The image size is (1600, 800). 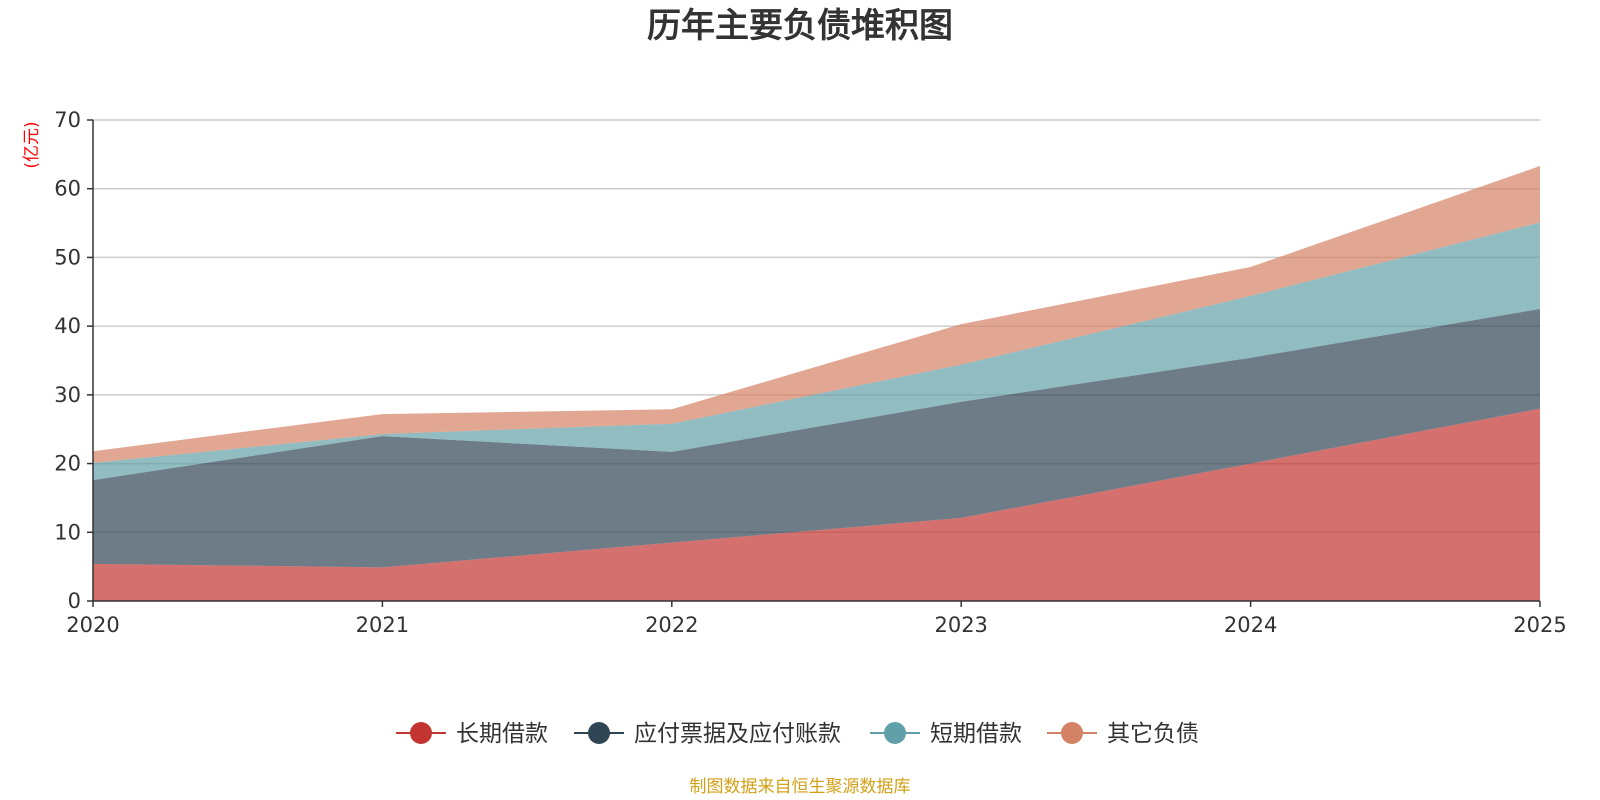 I want to click on legend: 长期借款 应付票据及应付账款 短期借款 其它负债, so click(x=797, y=734).